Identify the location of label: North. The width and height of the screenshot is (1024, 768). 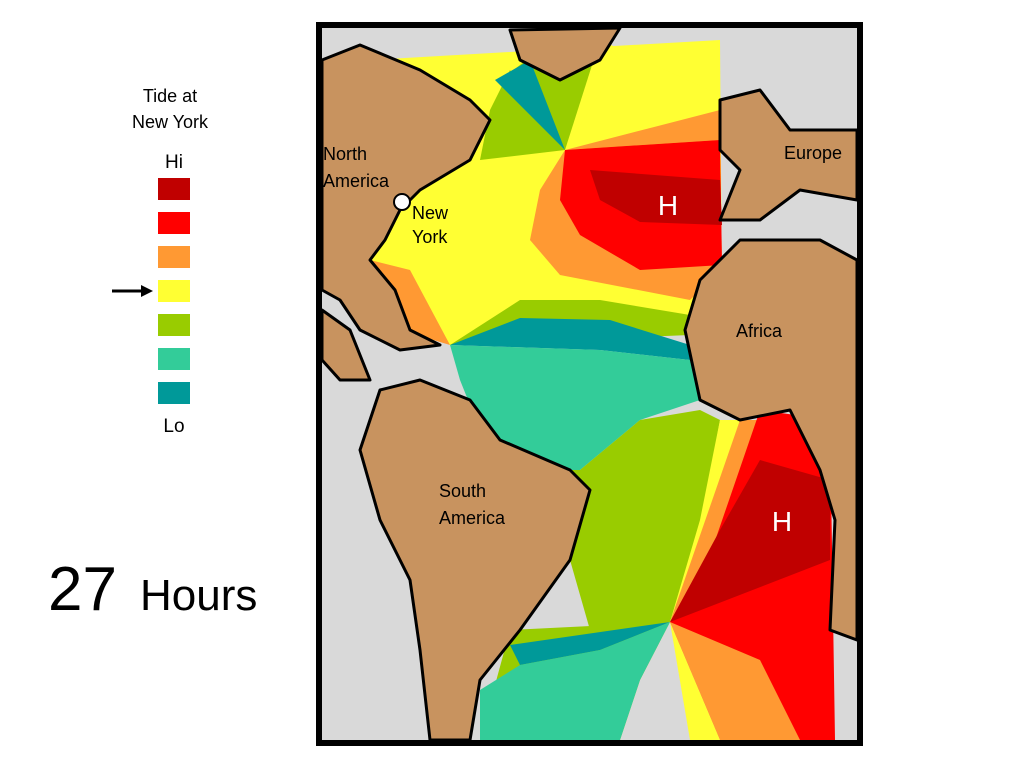
(345, 154).